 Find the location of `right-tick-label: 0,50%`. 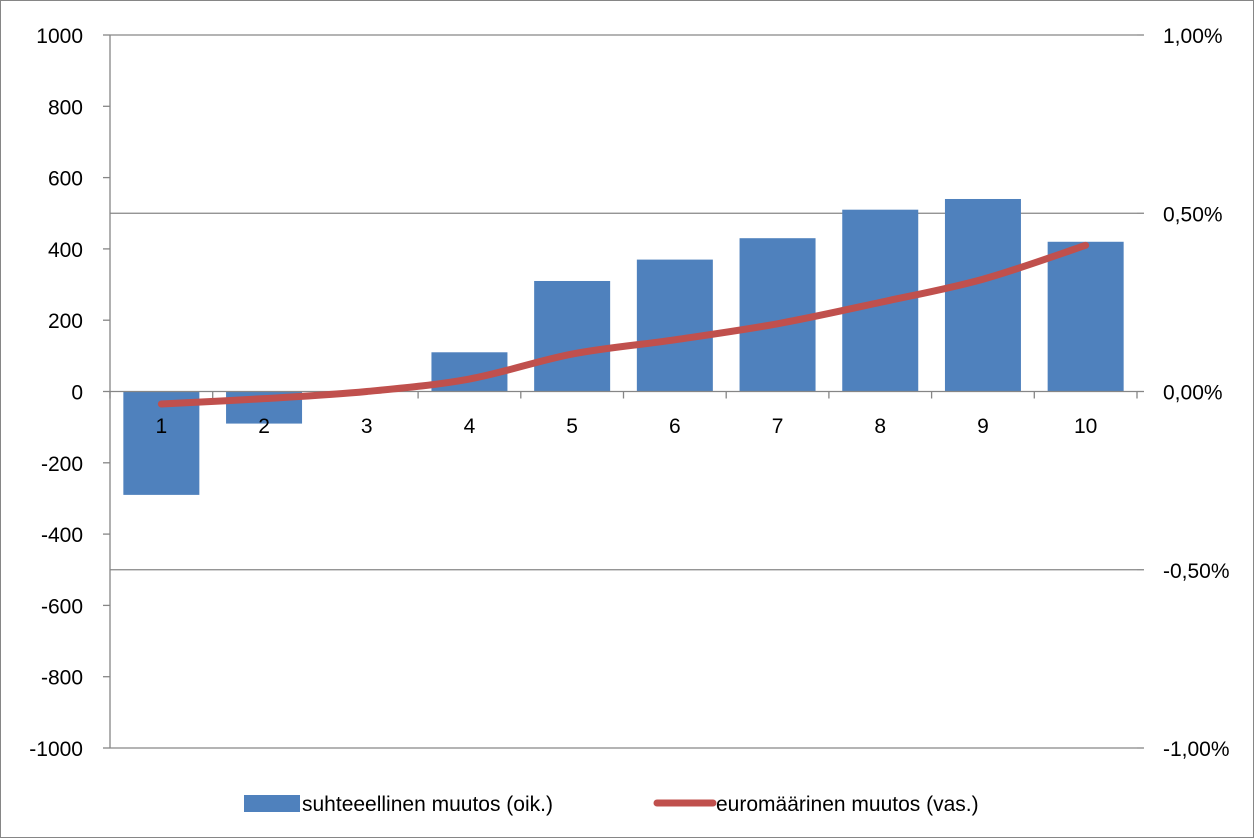

right-tick-label: 0,50% is located at coordinates (1193, 214).